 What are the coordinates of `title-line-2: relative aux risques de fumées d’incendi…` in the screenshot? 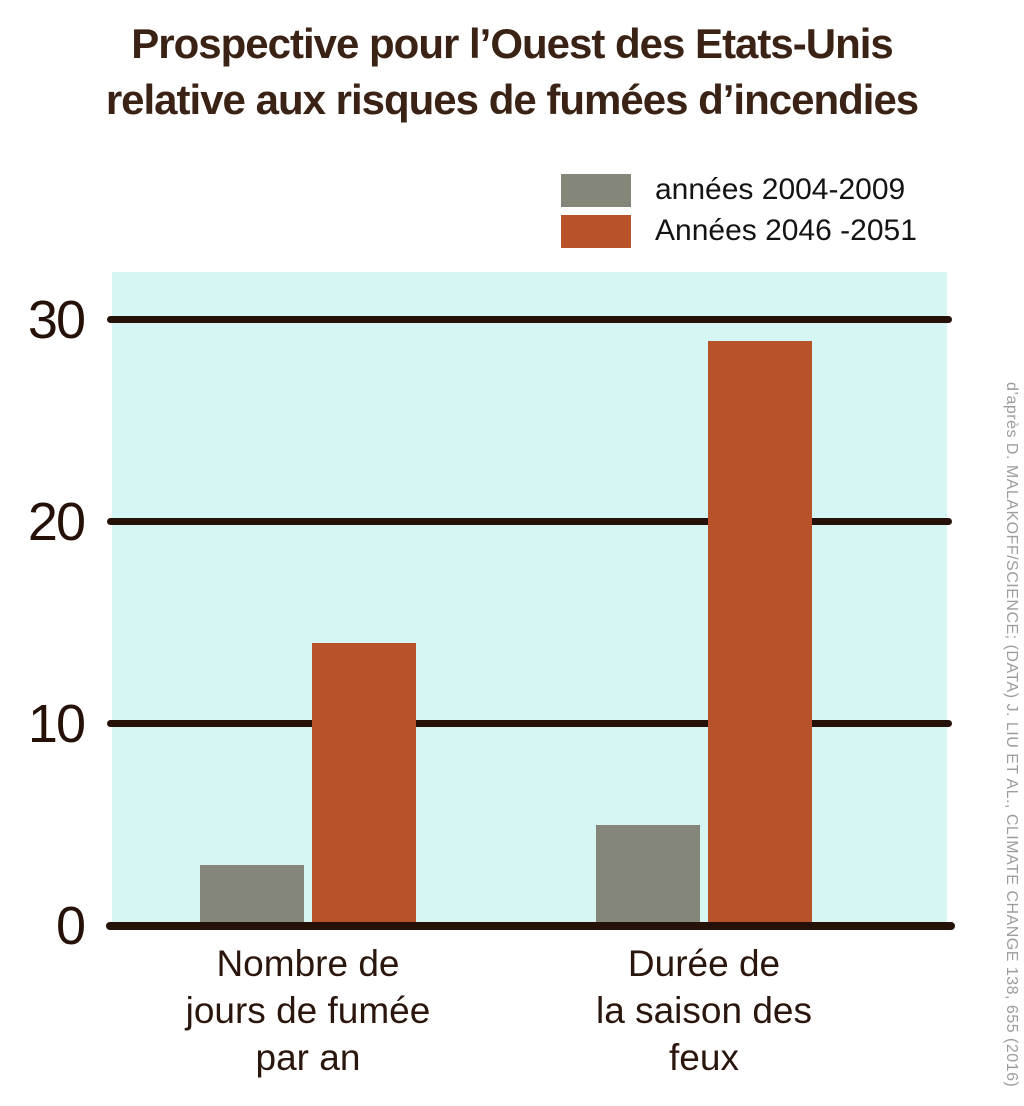 It's located at (512, 99).